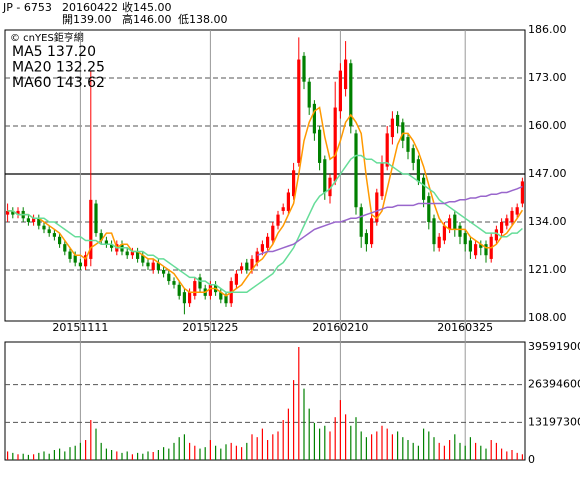 This screenshot has height=500, width=580. What do you see at coordinates (547, 317) in the screenshot?
I see `y-tick-label: 108.00` at bounding box center [547, 317].